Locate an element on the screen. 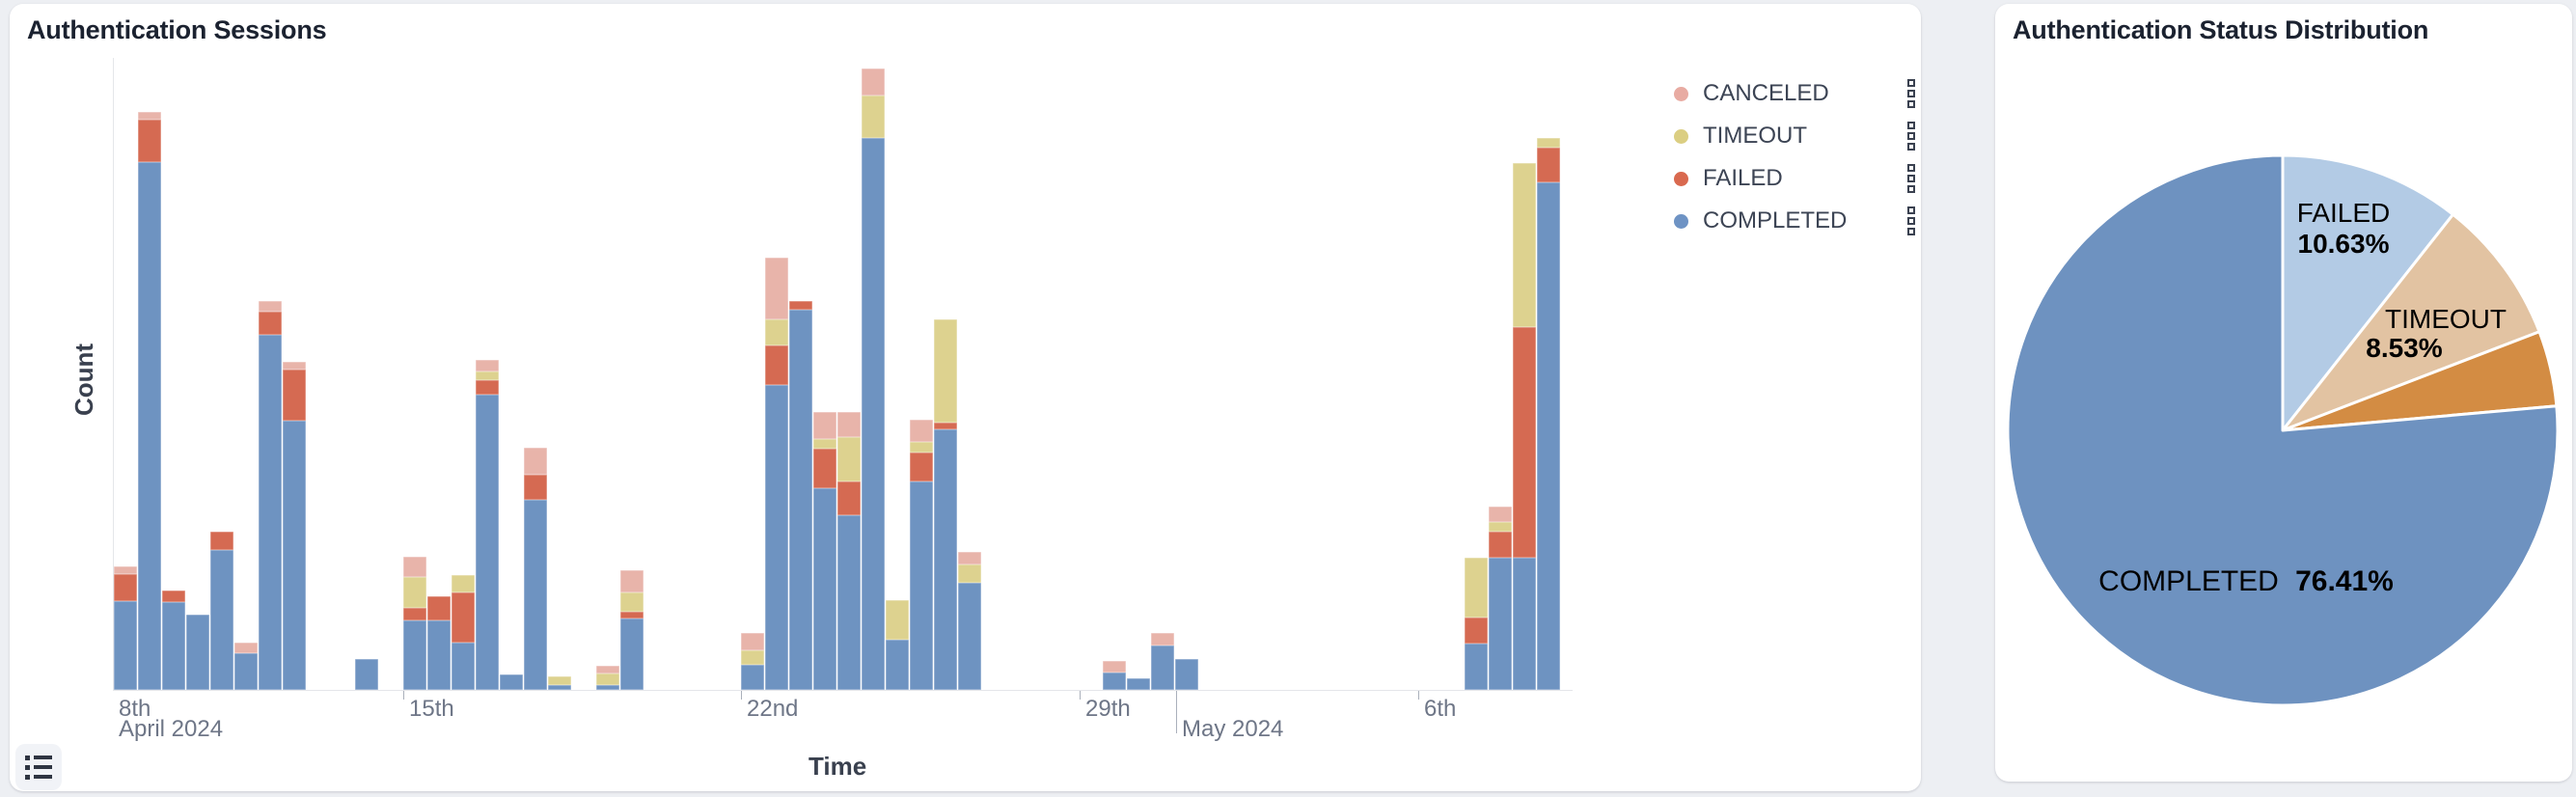 This screenshot has width=2576, height=797. legend-item-timeout: TIMEOUT is located at coordinates (1798, 136).